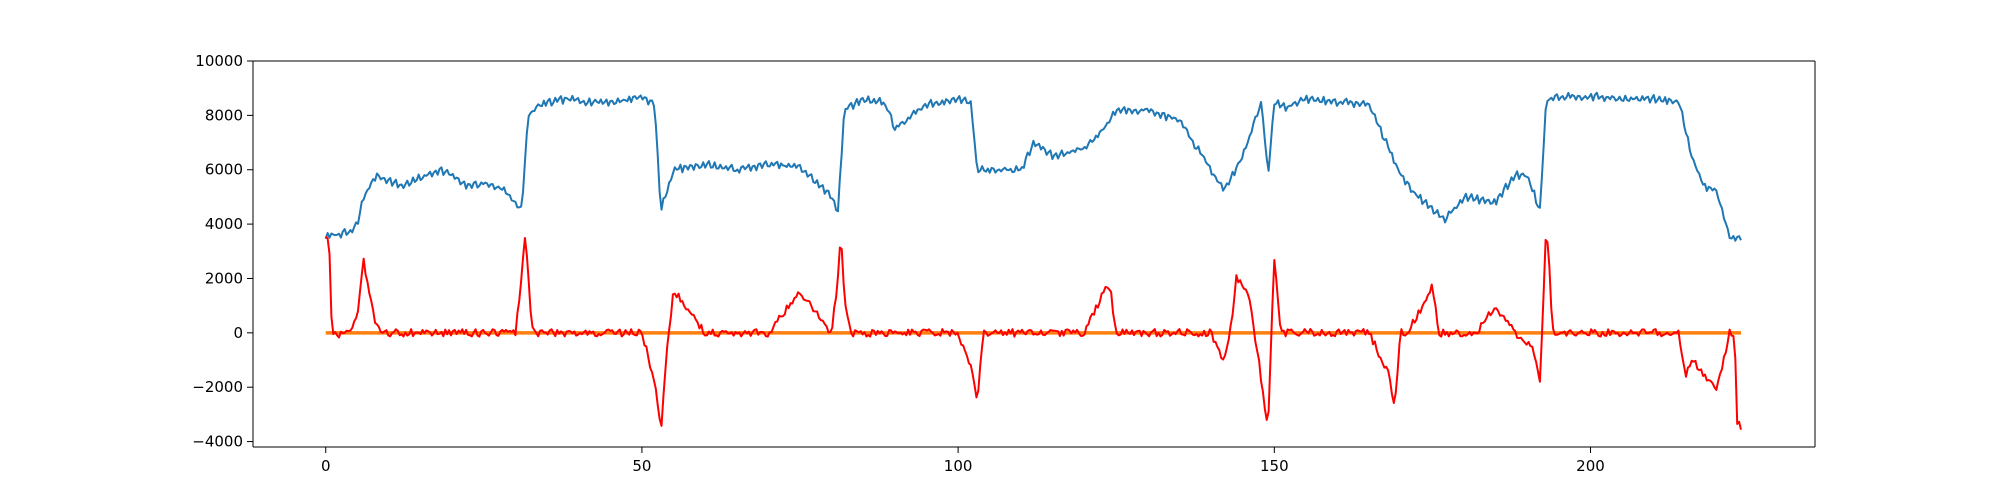  Describe the element at coordinates (1274, 466) in the screenshot. I see `x-tick-label: 150` at that location.